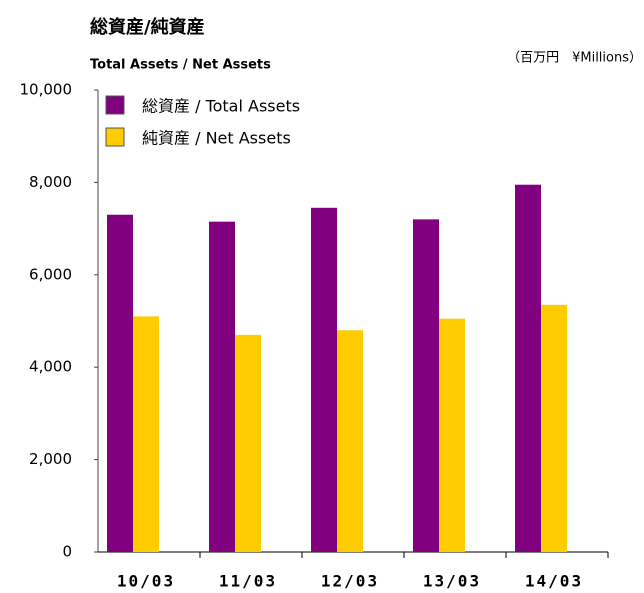 The image size is (644, 593). Describe the element at coordinates (452, 581) in the screenshot. I see `x-tick-label: 13/03` at that location.